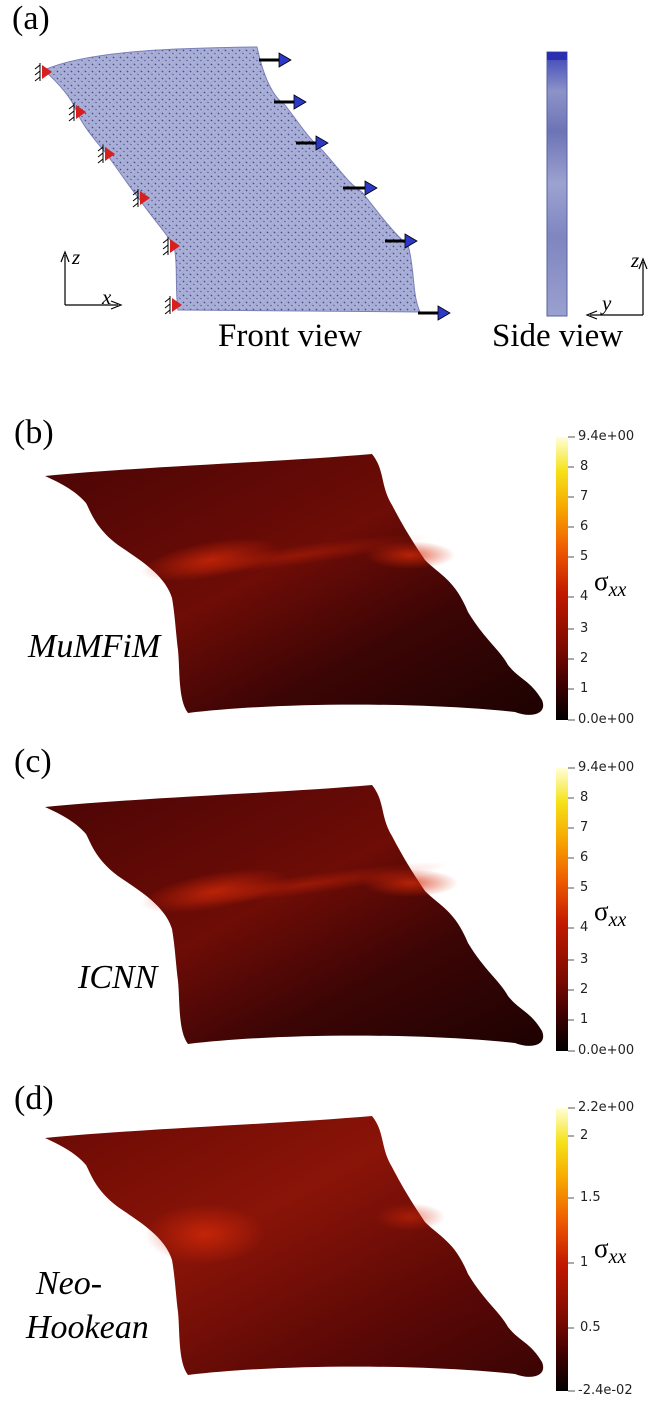 This screenshot has height=1405, width=660. Describe the element at coordinates (562, 578) in the screenshot. I see `colorbar-b` at that location.